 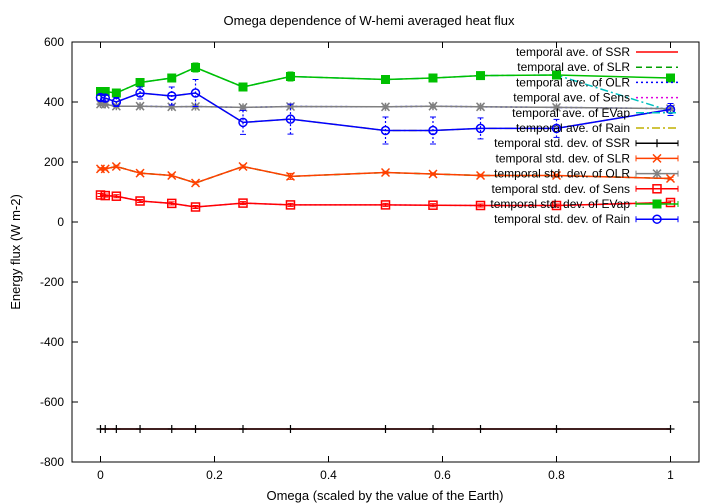 What do you see at coordinates (54, 42) in the screenshot?
I see `y-tick-label: 600` at bounding box center [54, 42].